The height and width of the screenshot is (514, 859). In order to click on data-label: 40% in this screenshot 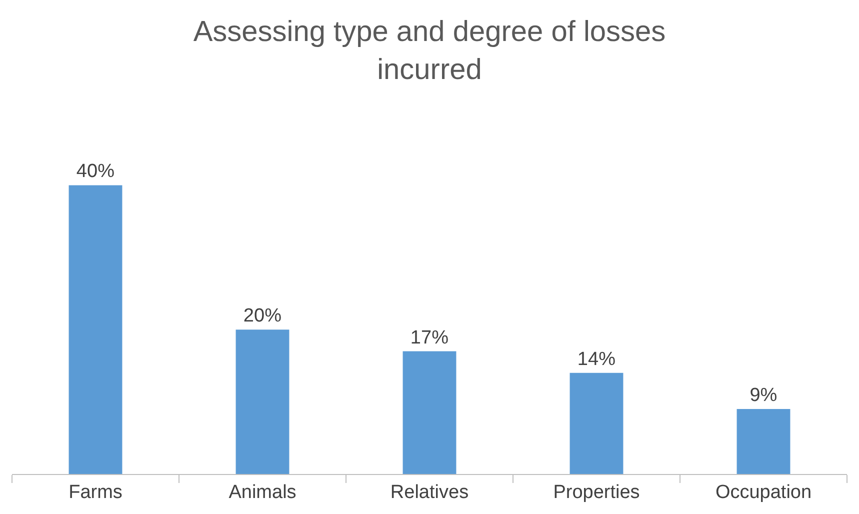, I will do `click(95, 171)`.